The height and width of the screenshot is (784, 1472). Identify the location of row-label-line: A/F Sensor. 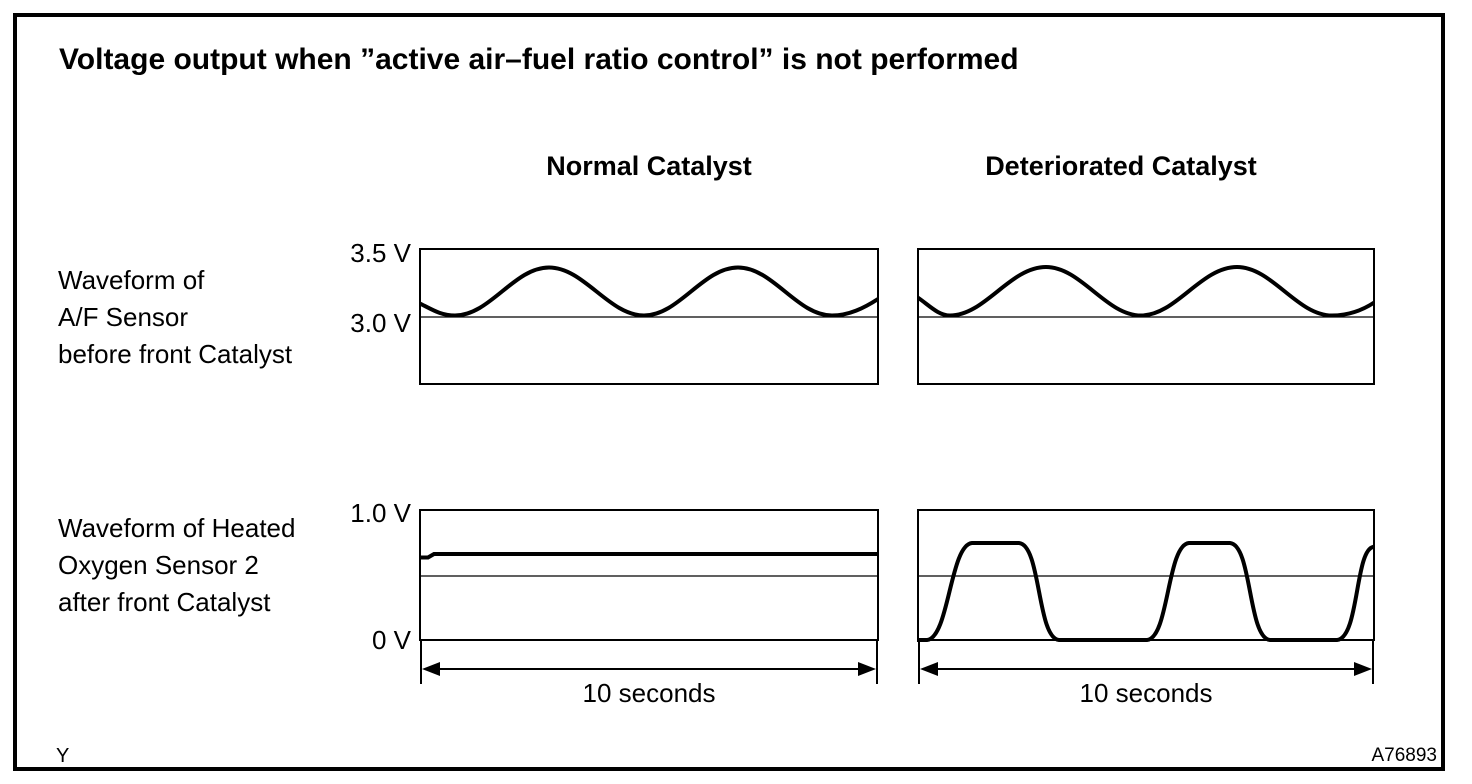
(123, 317).